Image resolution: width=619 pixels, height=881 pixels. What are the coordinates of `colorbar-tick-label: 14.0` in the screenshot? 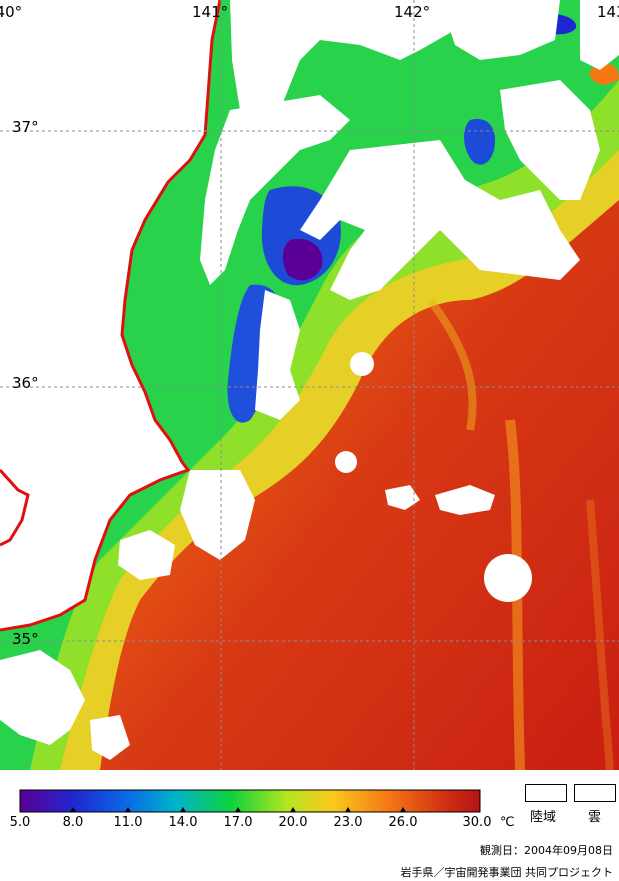 It's located at (183, 822).